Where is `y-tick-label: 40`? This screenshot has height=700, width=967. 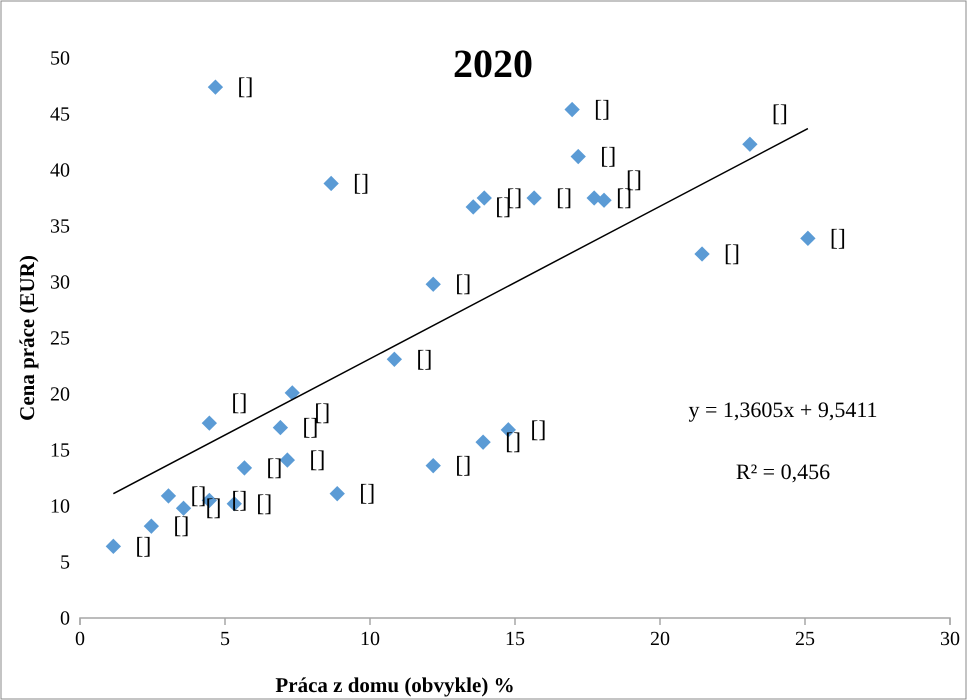 y-tick-label: 40 is located at coordinates (60, 170).